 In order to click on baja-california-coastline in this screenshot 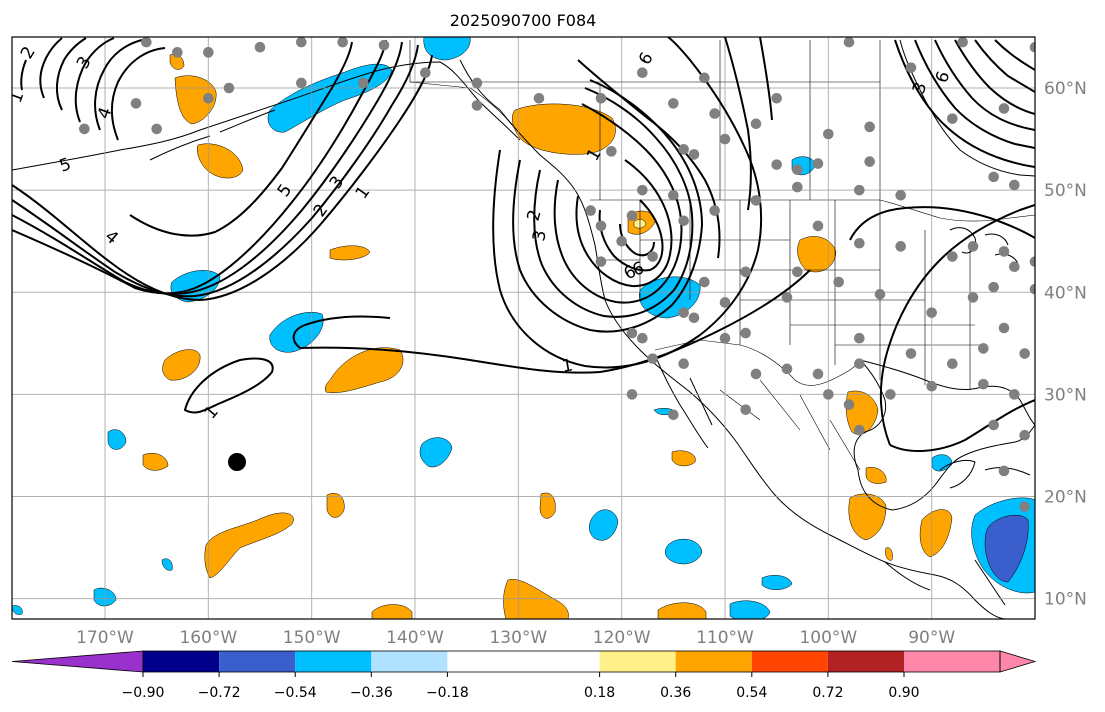, I will do `click(683, 401)`.